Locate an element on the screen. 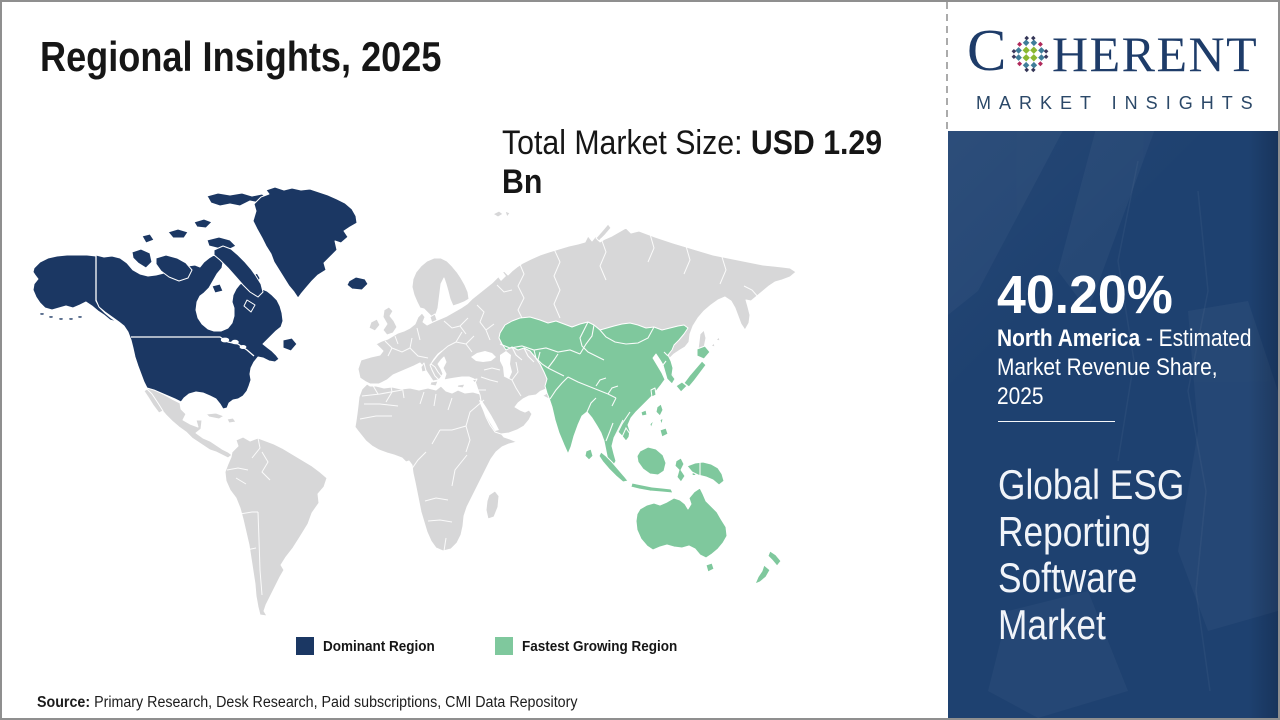  legend-fastest: Fastest Growing Region is located at coordinates (595, 646).